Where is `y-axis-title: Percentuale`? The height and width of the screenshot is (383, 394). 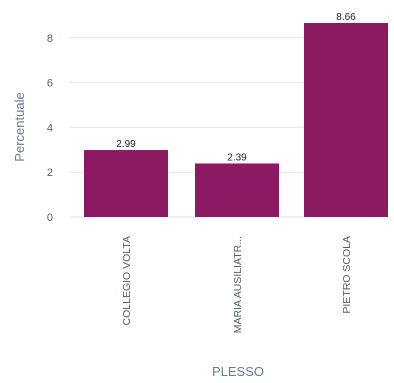 y-axis-title: Percentuale is located at coordinates (19, 126).